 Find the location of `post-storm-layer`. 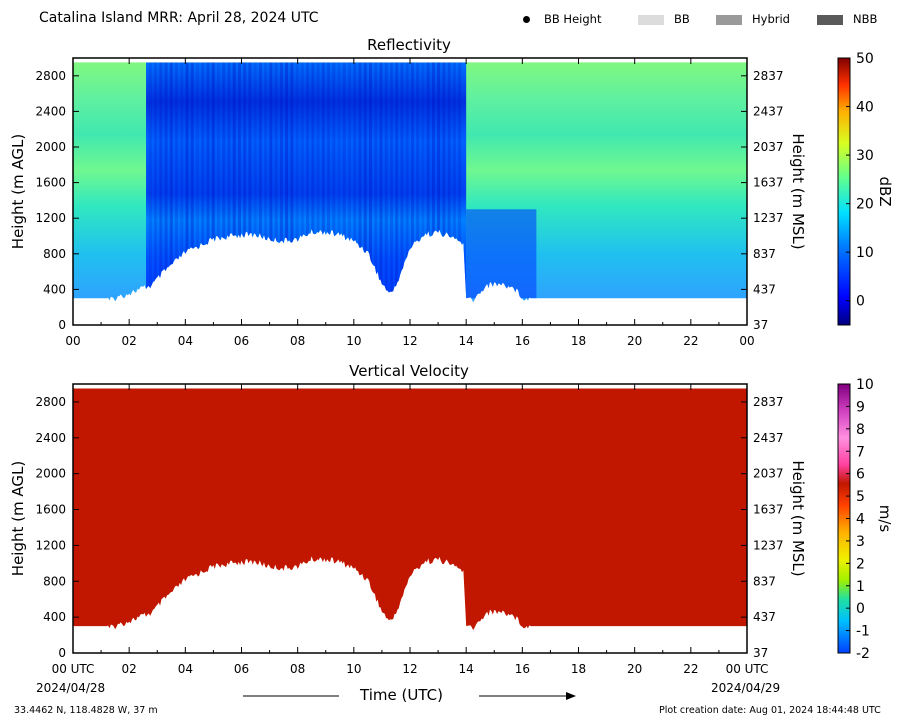

post-storm-layer is located at coordinates (501, 254).